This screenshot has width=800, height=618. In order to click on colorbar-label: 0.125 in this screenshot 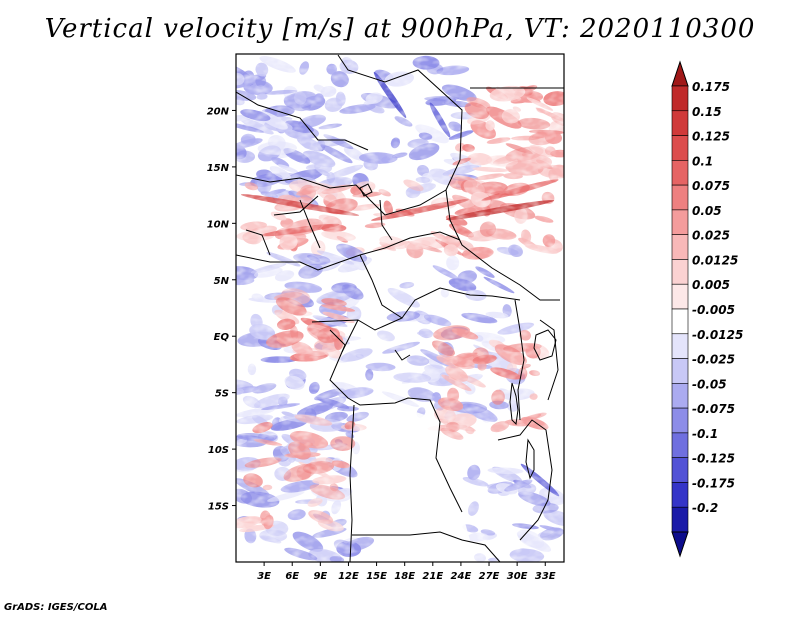, I will do `click(711, 137)`.